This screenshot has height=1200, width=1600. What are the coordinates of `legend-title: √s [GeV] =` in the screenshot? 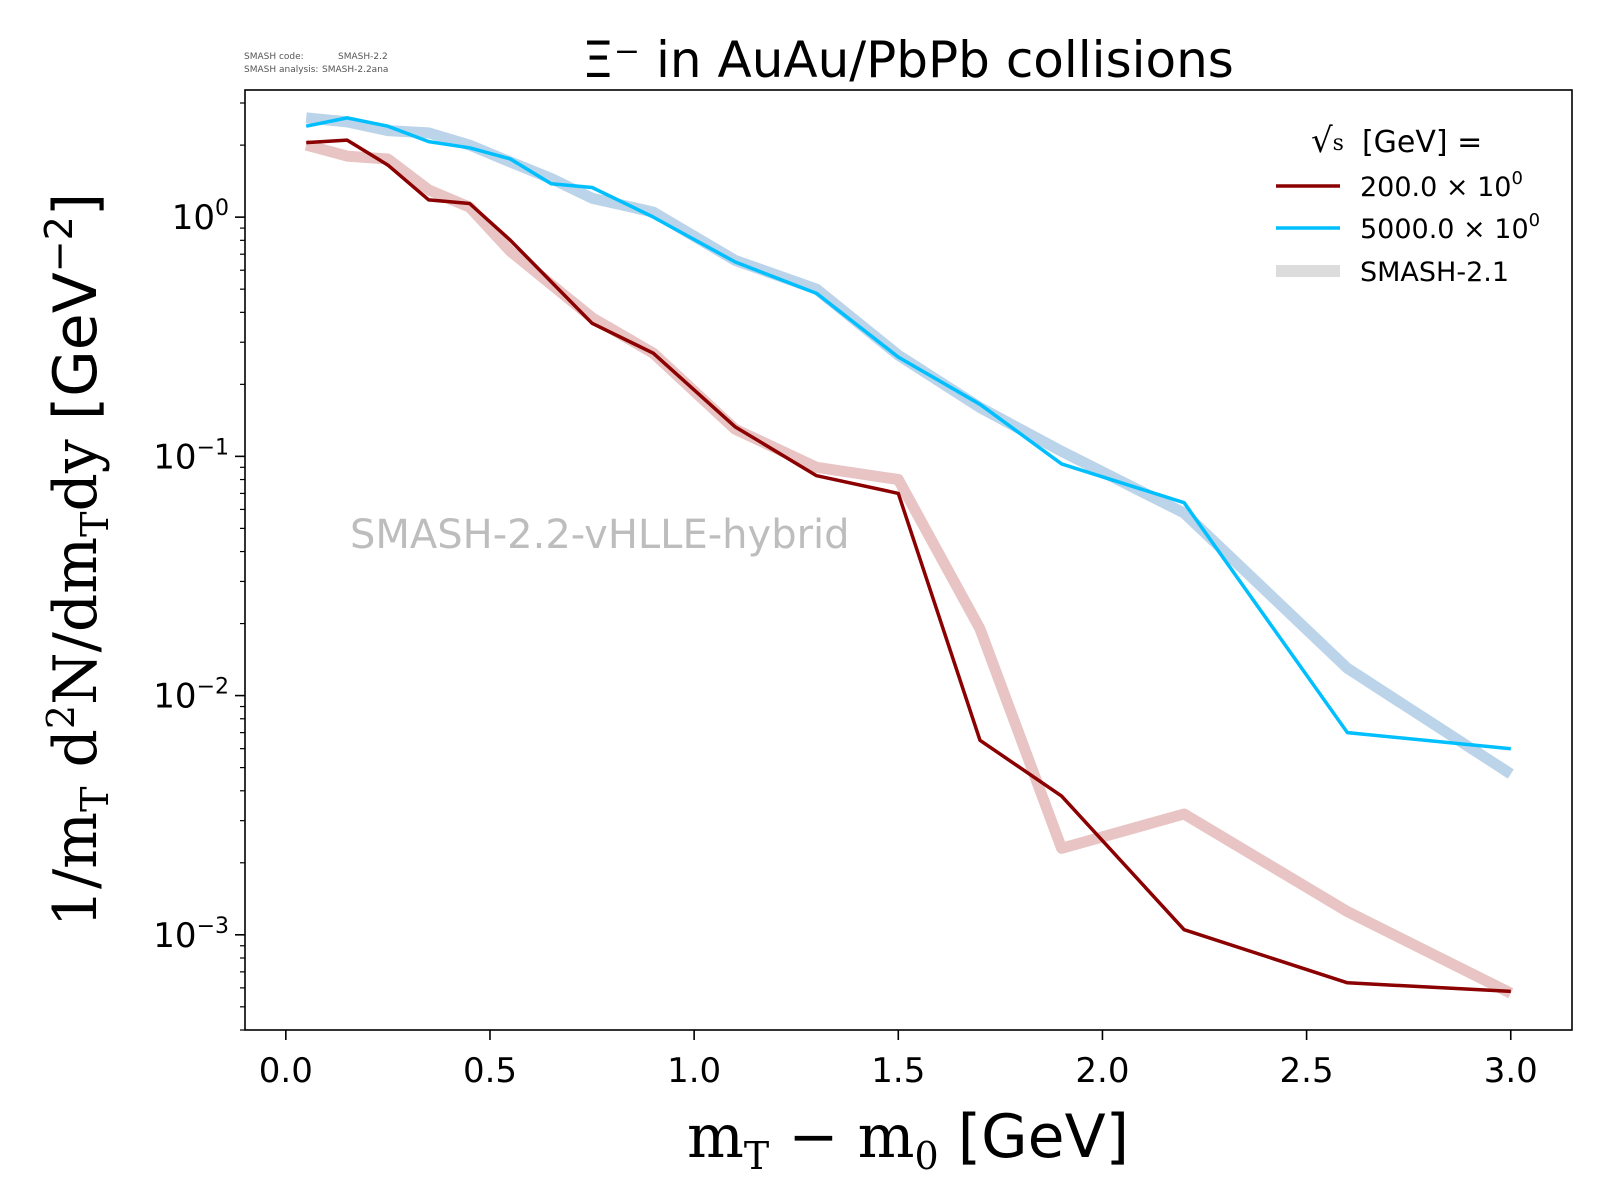 It's located at (1396, 141).